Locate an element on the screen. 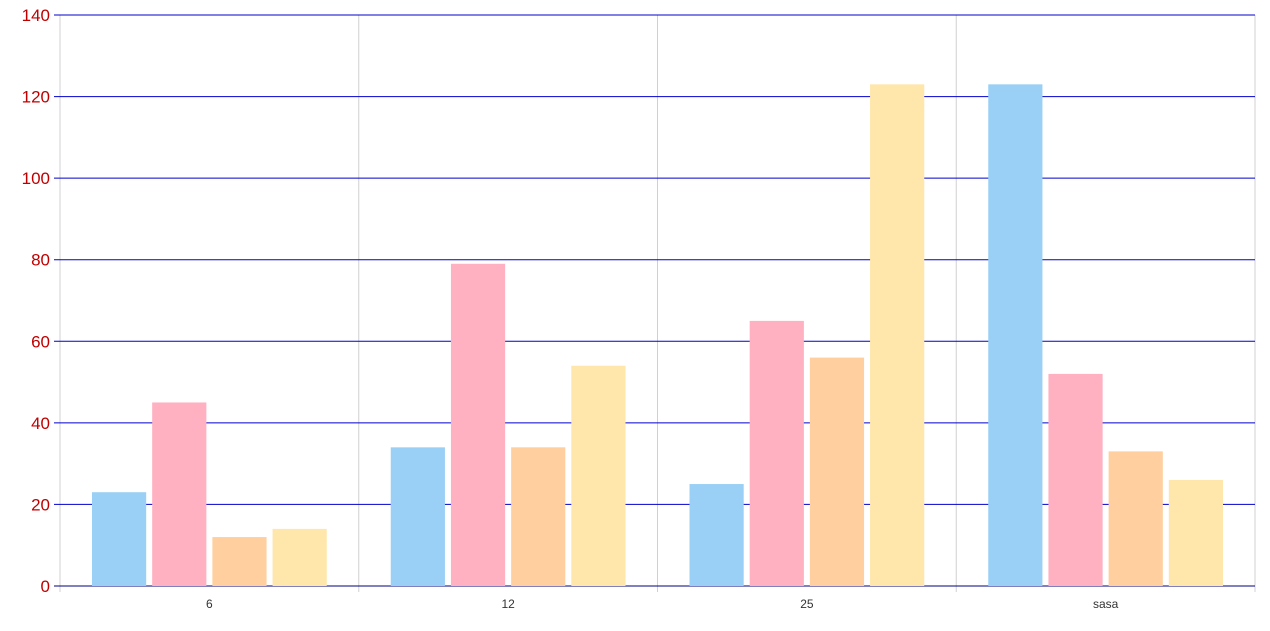 The width and height of the screenshot is (1270, 631). bar-series-1-sasa is located at coordinates (1015, 335).